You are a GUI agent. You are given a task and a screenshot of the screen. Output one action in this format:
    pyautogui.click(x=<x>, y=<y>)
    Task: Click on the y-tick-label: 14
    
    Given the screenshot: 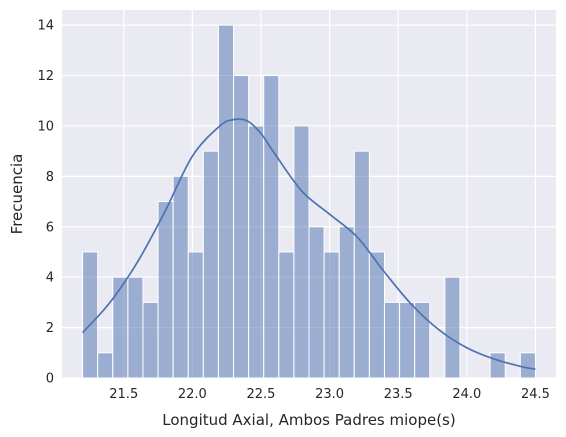 What is the action you would take?
    pyautogui.click(x=45, y=26)
    